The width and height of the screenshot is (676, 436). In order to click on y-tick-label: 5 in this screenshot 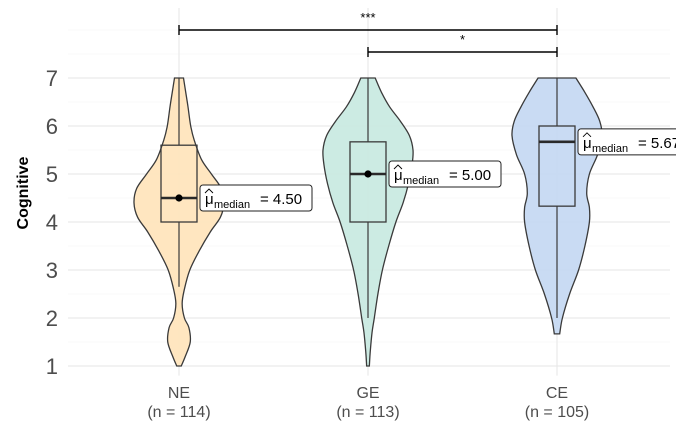, I will do `click(52, 174)`.